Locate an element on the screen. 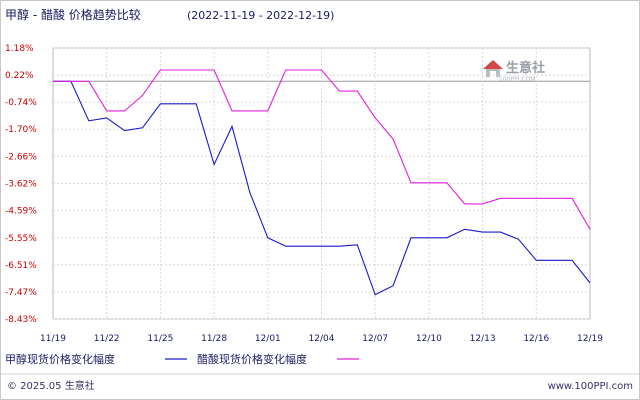 Image resolution: width=640 pixels, height=400 pixels. legend-label-acetic-acid: 醋酸现货价格变化幅度 is located at coordinates (252, 359).